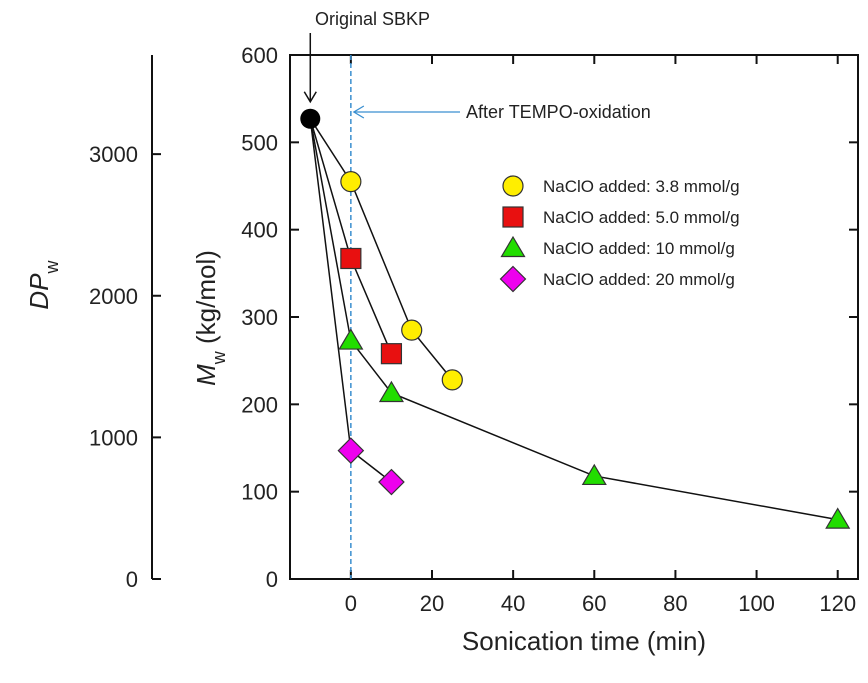 The image size is (868, 683). I want to click on x-tick-label: 100, so click(756, 603).